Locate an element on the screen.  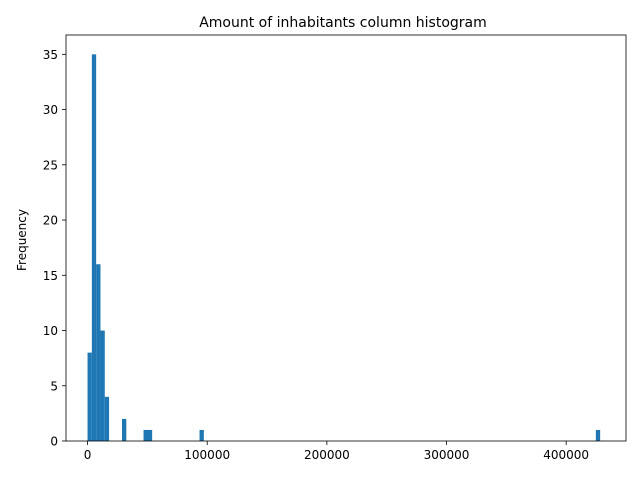
y-axis-ticks: 0 5 10 15 20 25 30 35 is located at coordinates (54, 248).